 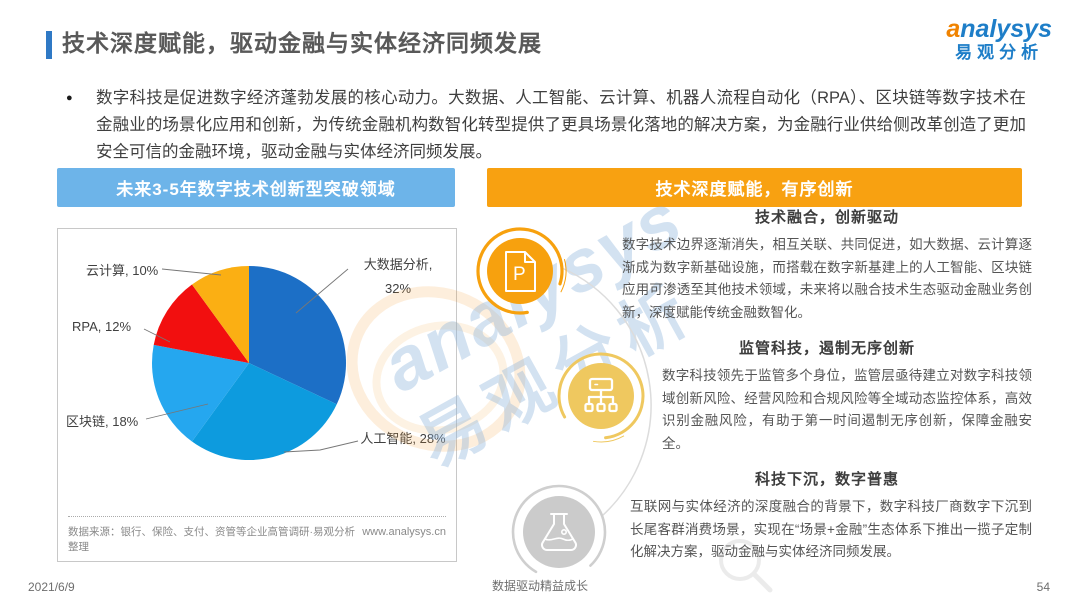 What do you see at coordinates (1006, 29) in the screenshot?
I see `logo-text-en: nalysys` at bounding box center [1006, 29].